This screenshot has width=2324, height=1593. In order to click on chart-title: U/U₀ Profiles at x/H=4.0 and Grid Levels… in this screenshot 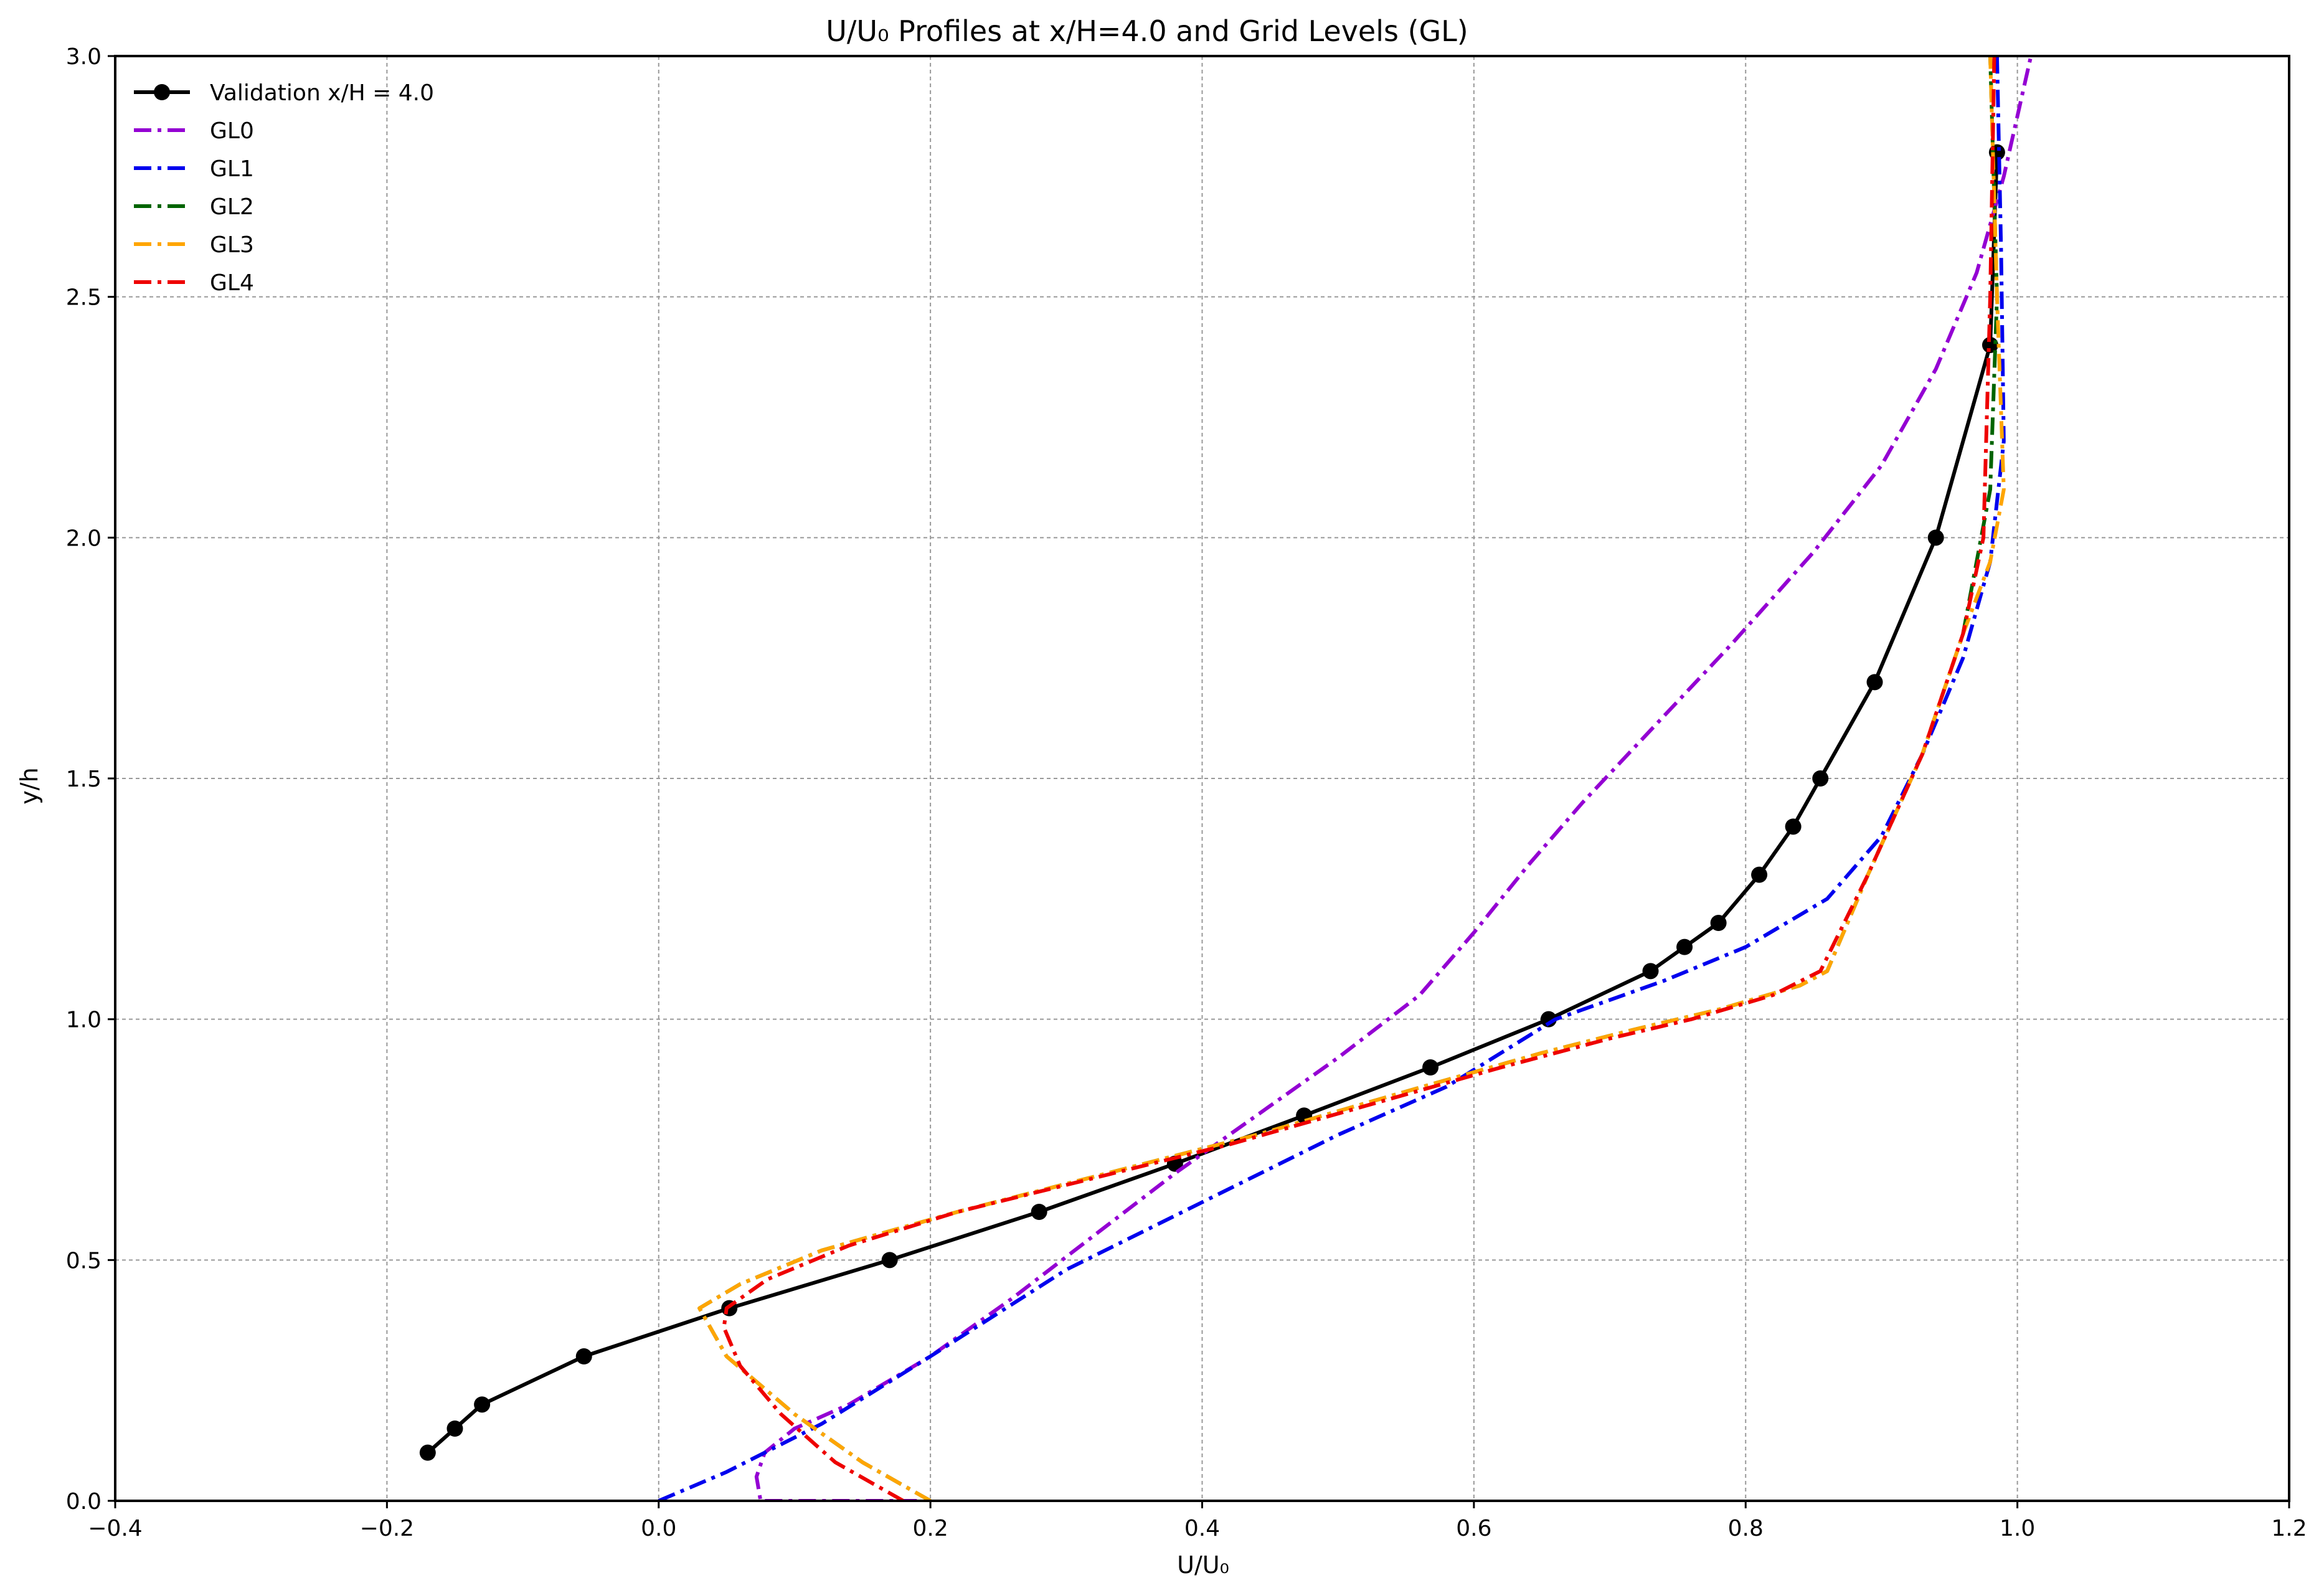, I will do `click(1147, 31)`.